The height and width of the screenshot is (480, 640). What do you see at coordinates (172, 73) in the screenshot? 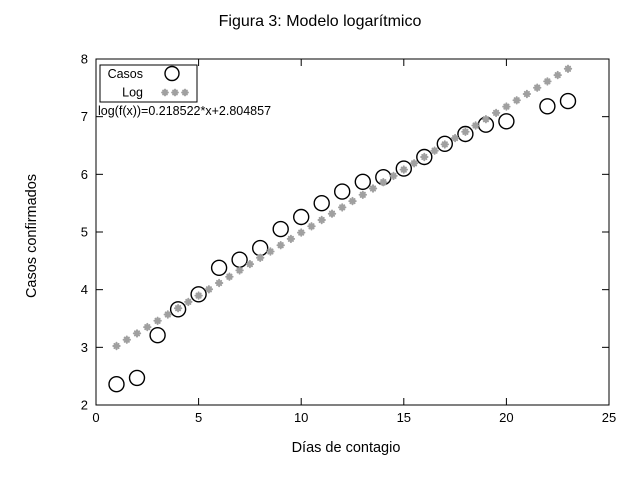
I see `legend-marker-casos-circle-icon` at bounding box center [172, 73].